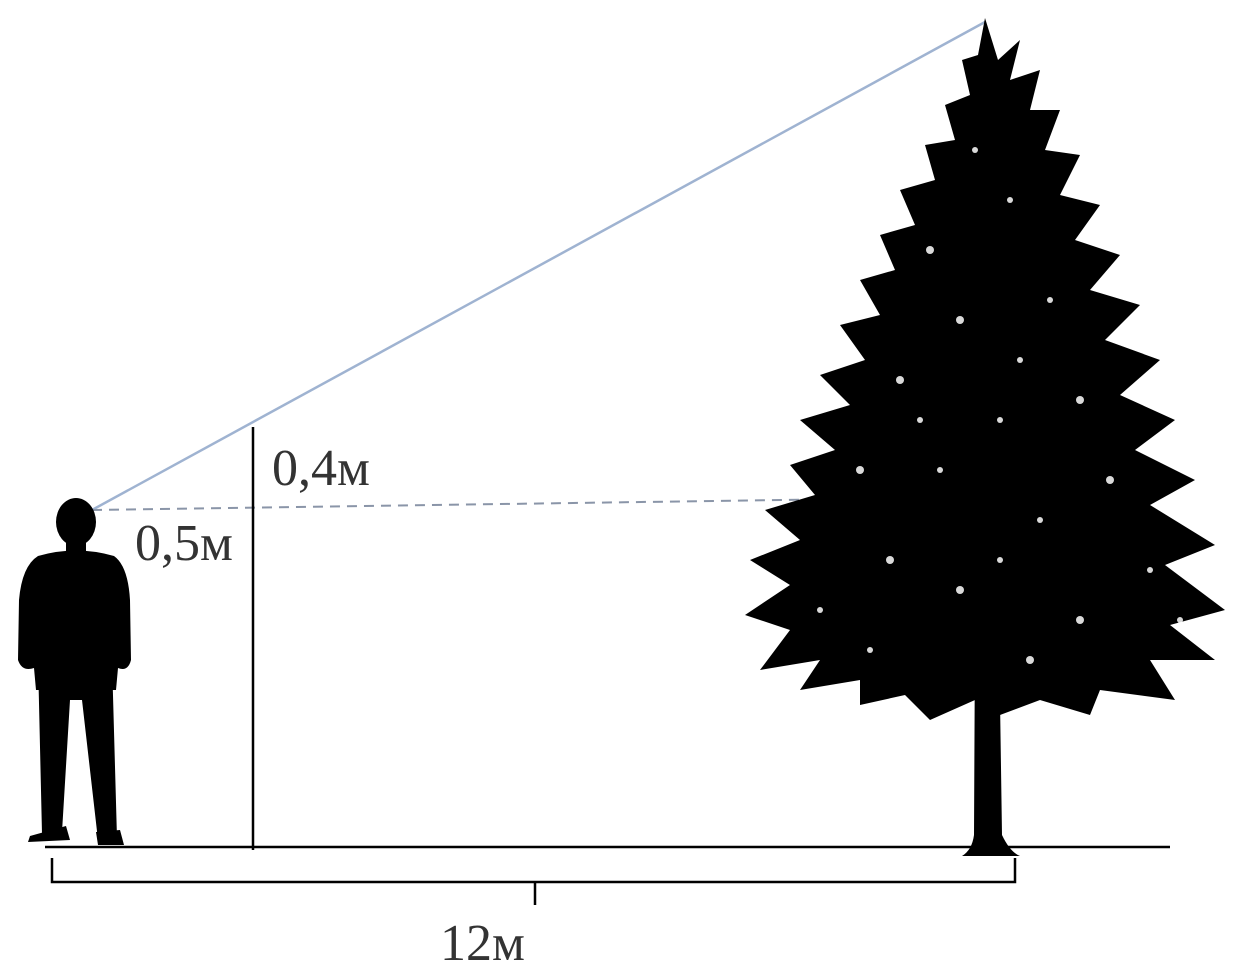 This screenshot has width=1233, height=970. What do you see at coordinates (538, 503) in the screenshot?
I see `eye-level-dashed-line` at bounding box center [538, 503].